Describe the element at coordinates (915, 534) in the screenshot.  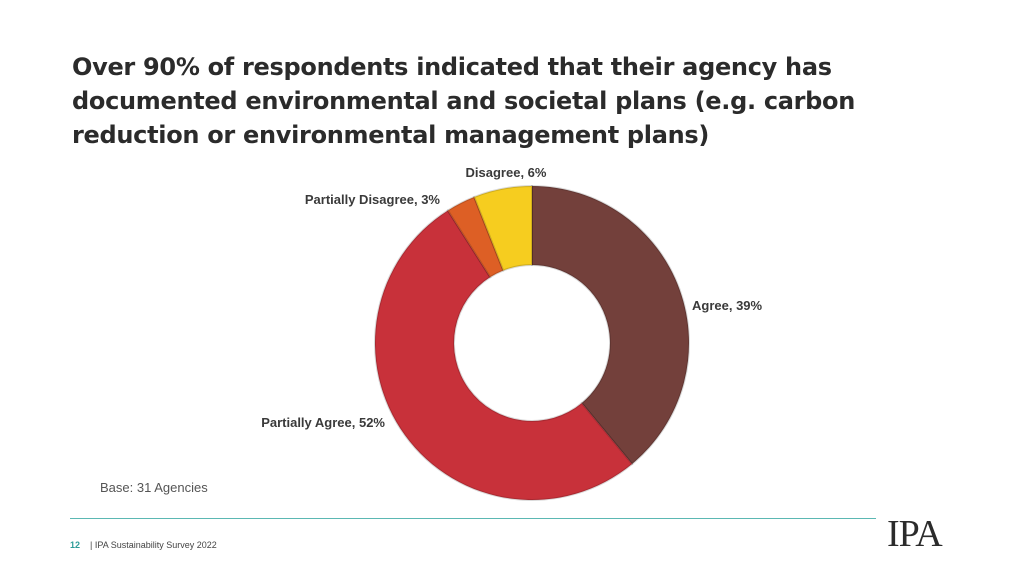
I see `ipa-logo: IPA` at that location.